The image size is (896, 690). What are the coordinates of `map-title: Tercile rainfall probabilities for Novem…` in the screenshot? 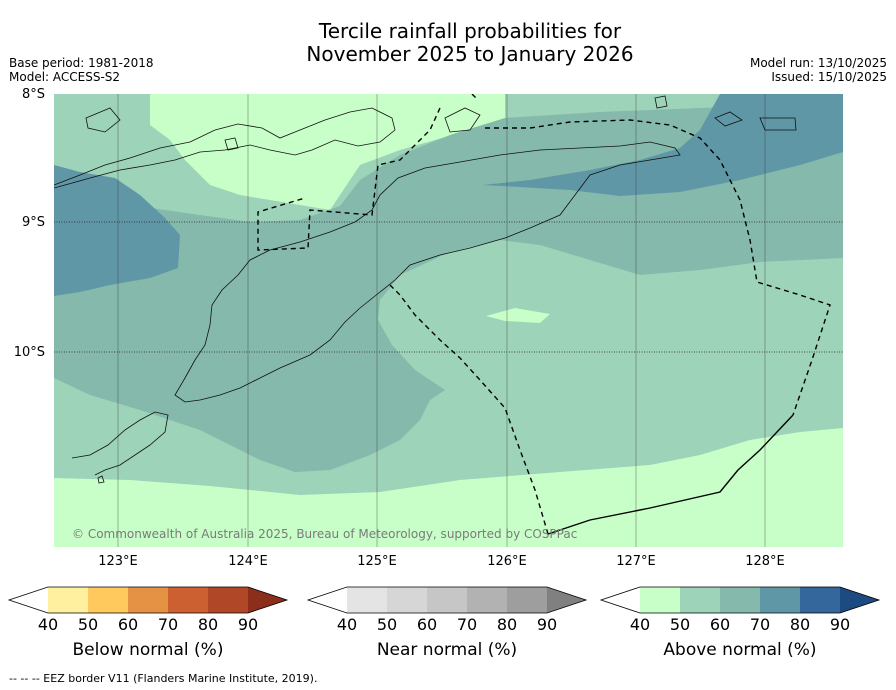 It's located at (448, 43).